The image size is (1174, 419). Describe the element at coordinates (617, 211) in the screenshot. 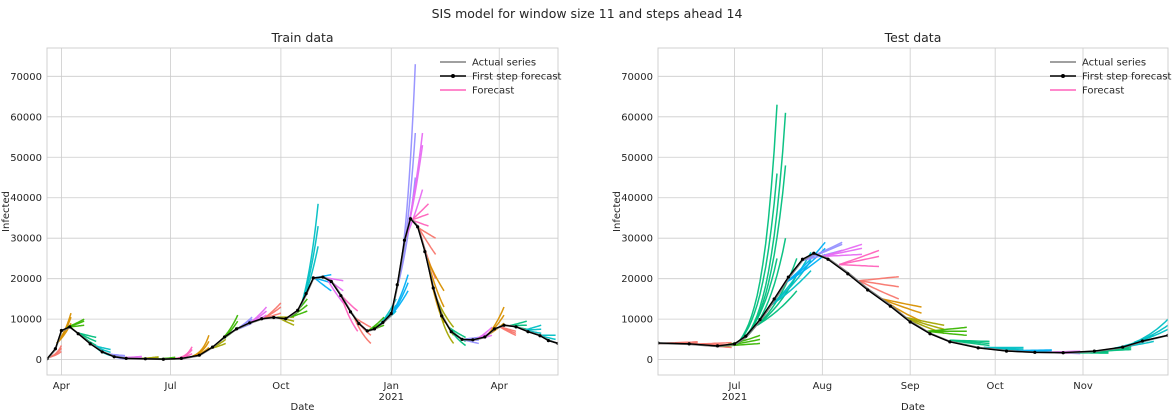

I see `y-axis-label: Infected` at that location.